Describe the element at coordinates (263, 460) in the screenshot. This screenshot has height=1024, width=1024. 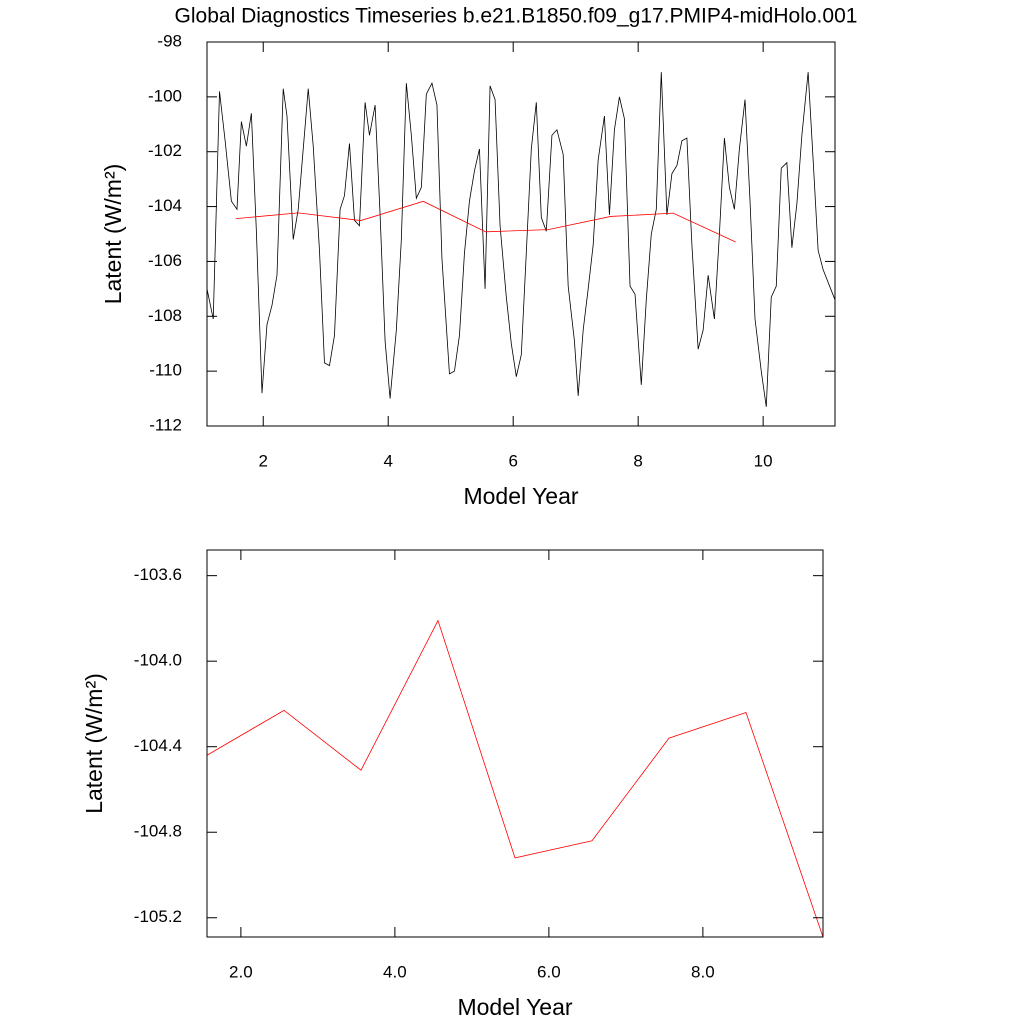
I see `x-tick-label: 2` at that location.